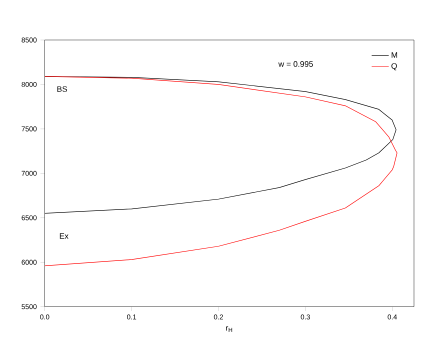 Image resolution: width=436 pixels, height=358 pixels. What do you see at coordinates (62, 89) in the screenshot?
I see `annotation: BS` at bounding box center [62, 89].